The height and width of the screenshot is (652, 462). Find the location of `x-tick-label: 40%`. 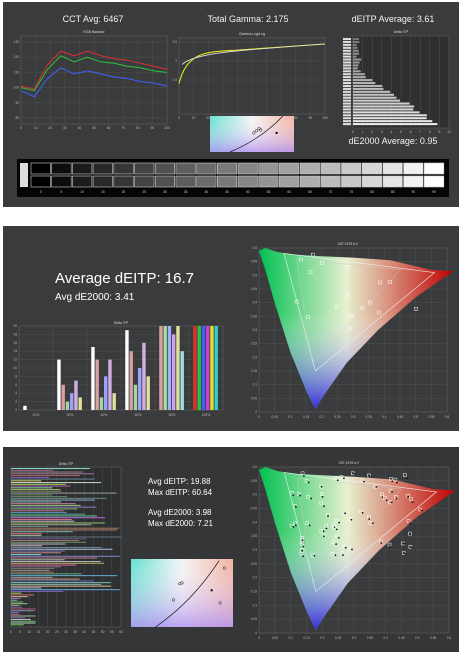

x-tick-label: 40% is located at coordinates (104, 415).